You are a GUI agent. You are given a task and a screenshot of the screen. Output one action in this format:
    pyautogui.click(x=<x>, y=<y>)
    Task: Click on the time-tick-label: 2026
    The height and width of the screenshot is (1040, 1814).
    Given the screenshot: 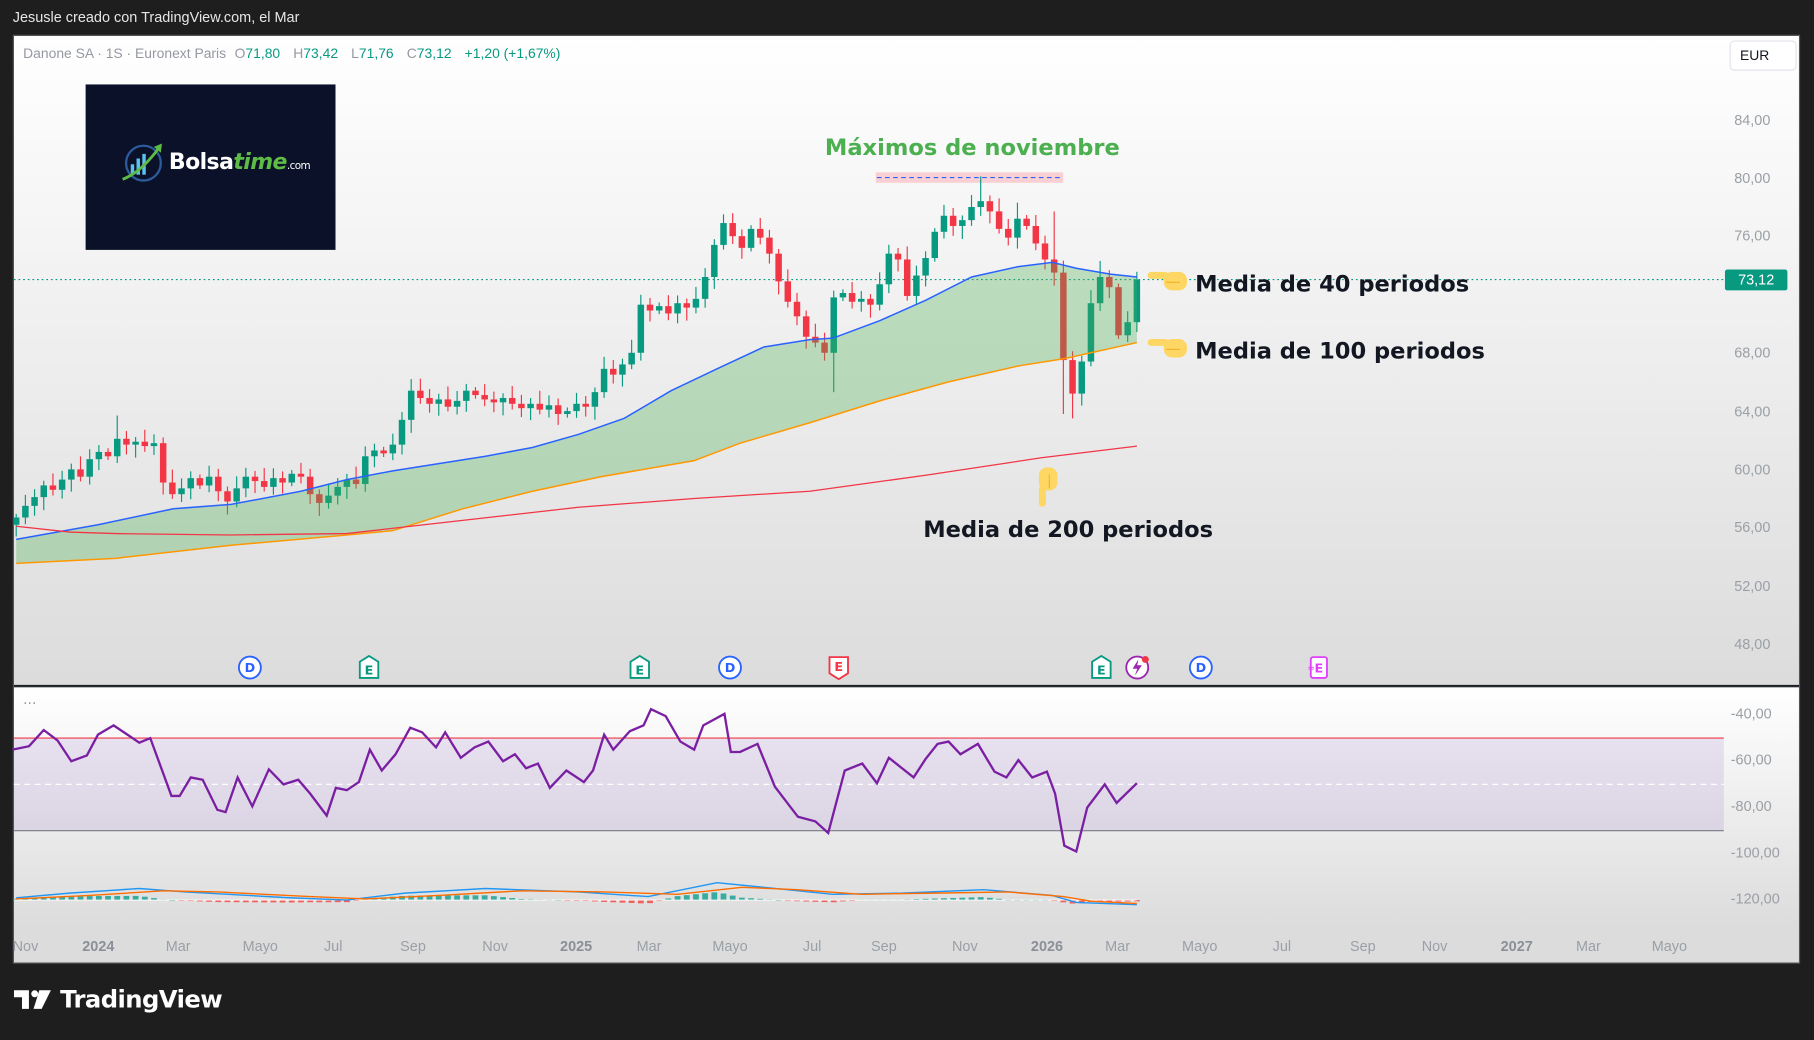 What is the action you would take?
    pyautogui.click(x=1047, y=946)
    